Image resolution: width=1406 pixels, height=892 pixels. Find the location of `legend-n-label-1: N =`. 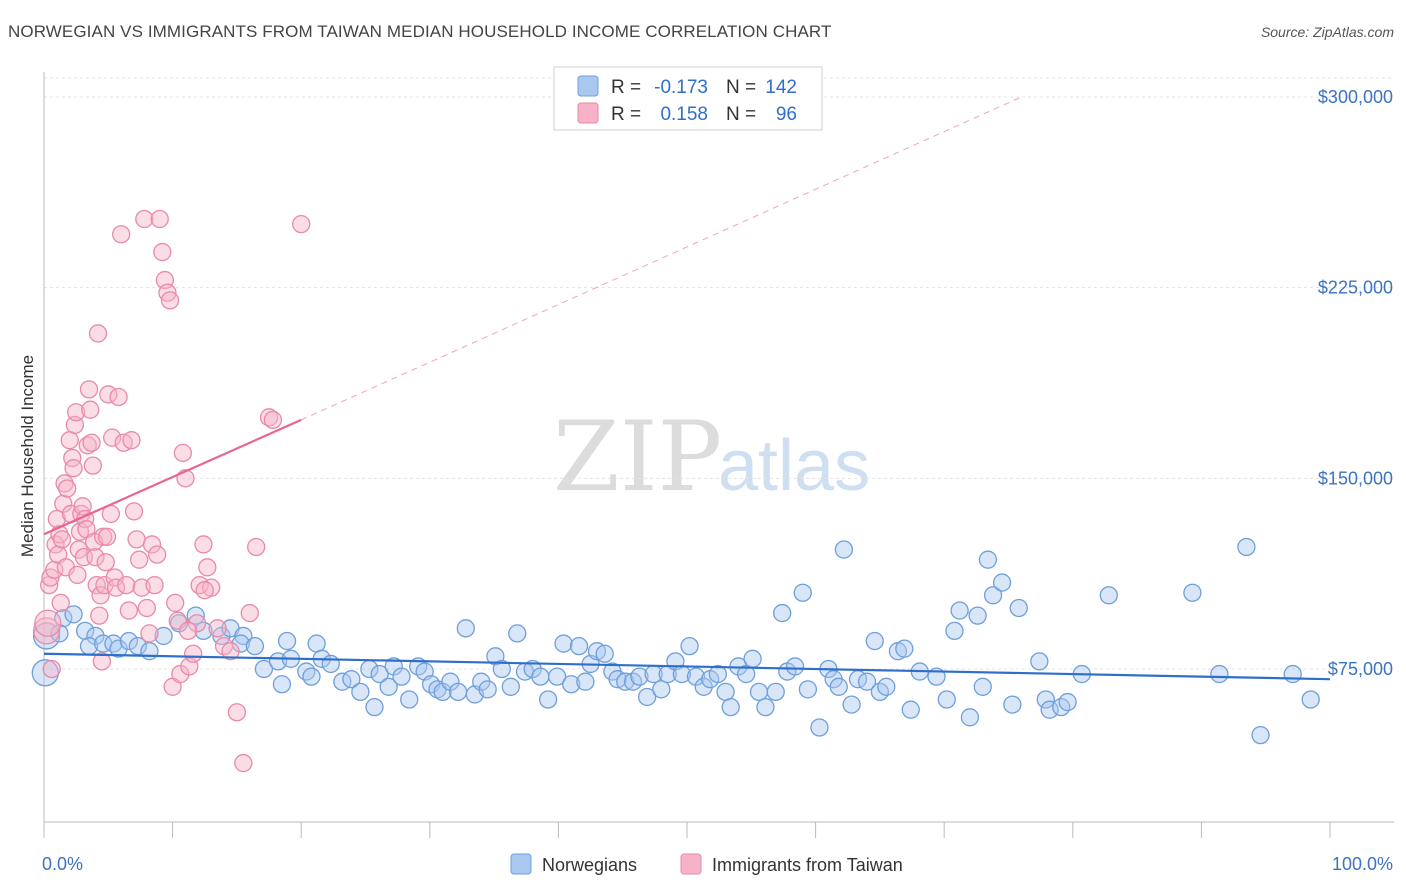

legend-n-label-1: N = is located at coordinates (741, 87).